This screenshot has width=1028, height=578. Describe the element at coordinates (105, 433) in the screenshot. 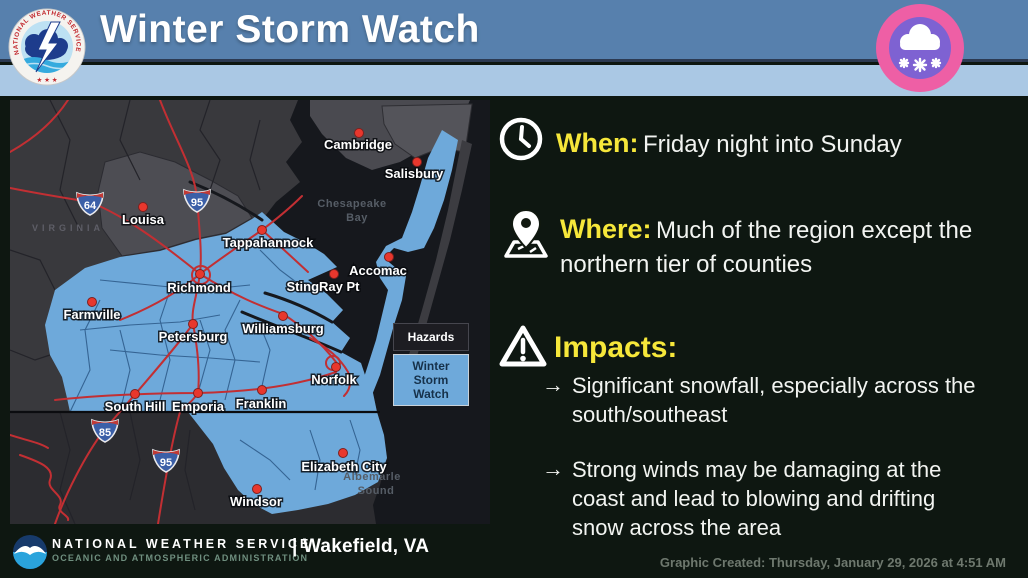

I see `svg-text: 85` at that location.